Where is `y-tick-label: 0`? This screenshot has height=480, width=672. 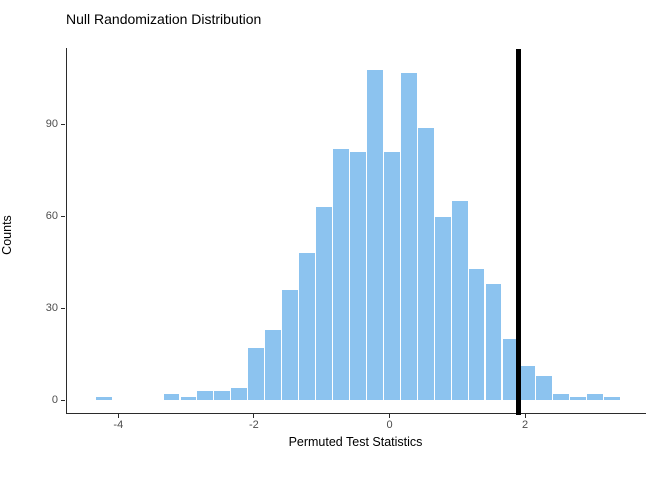
y-tick-label: 0 is located at coordinates (54, 399).